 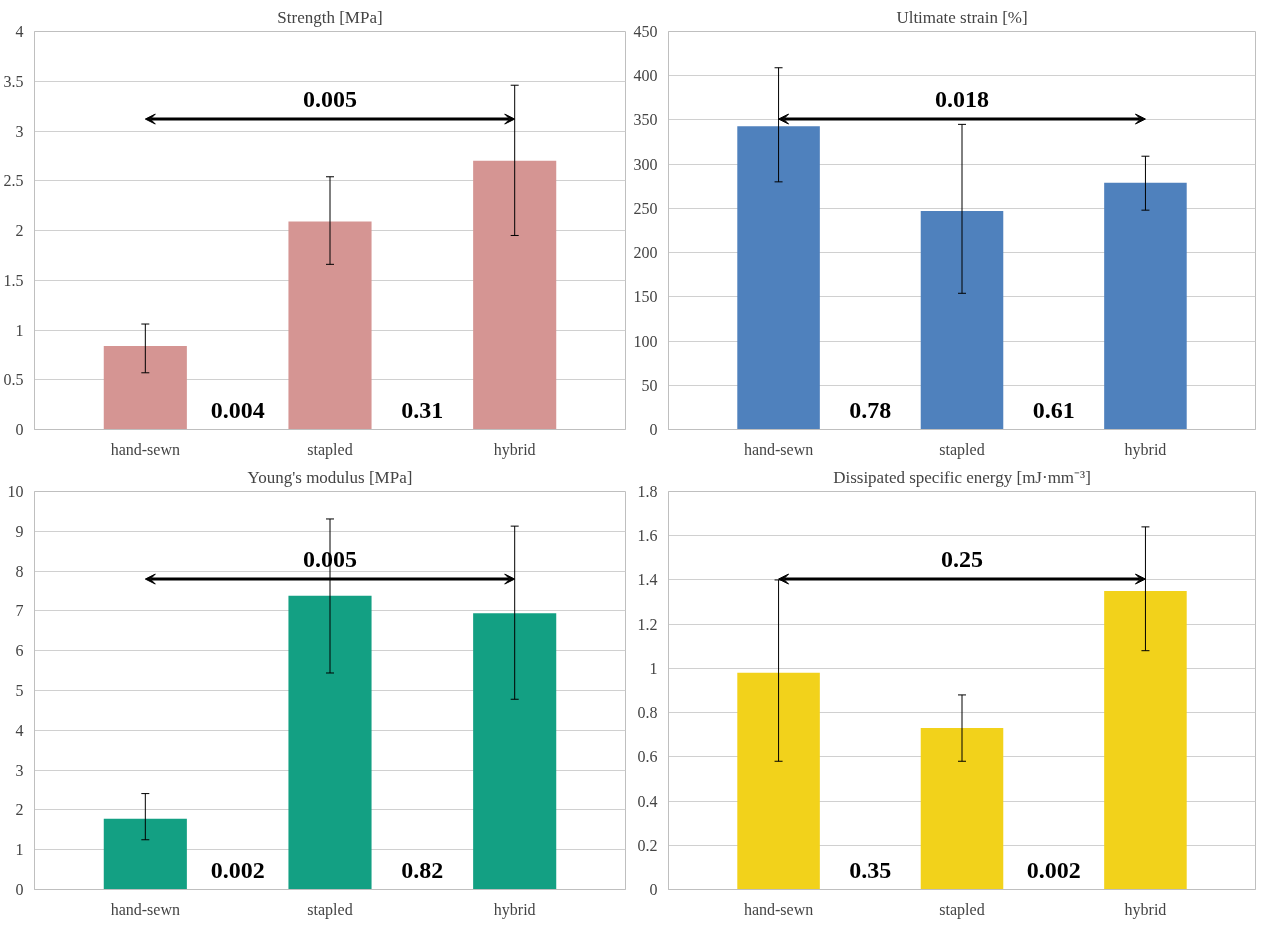 I want to click on y-tick-label: 300, so click(x=645, y=164).